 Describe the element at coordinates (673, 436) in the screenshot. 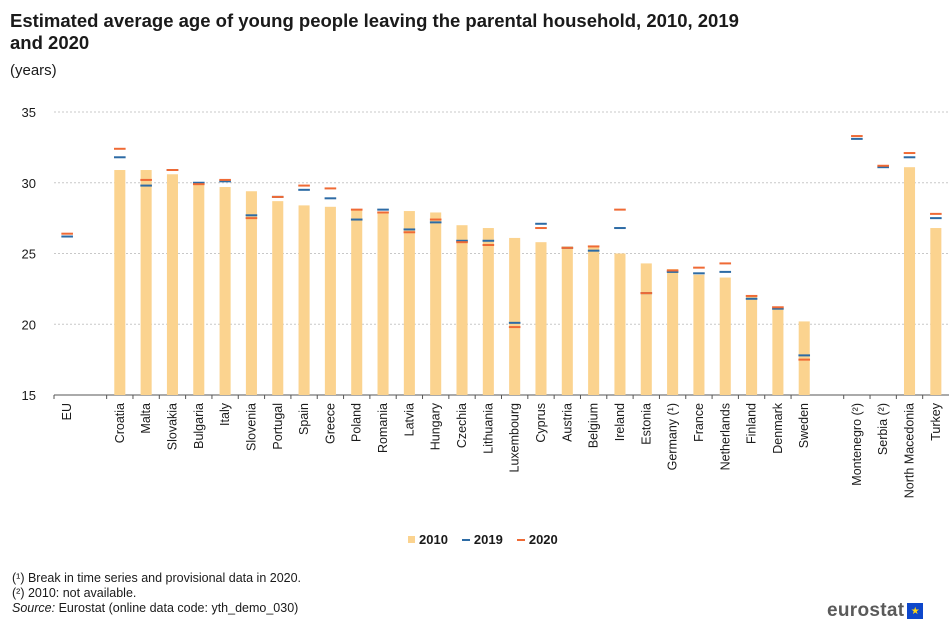

I see `x-tick-label: Germany (¹)` at that location.